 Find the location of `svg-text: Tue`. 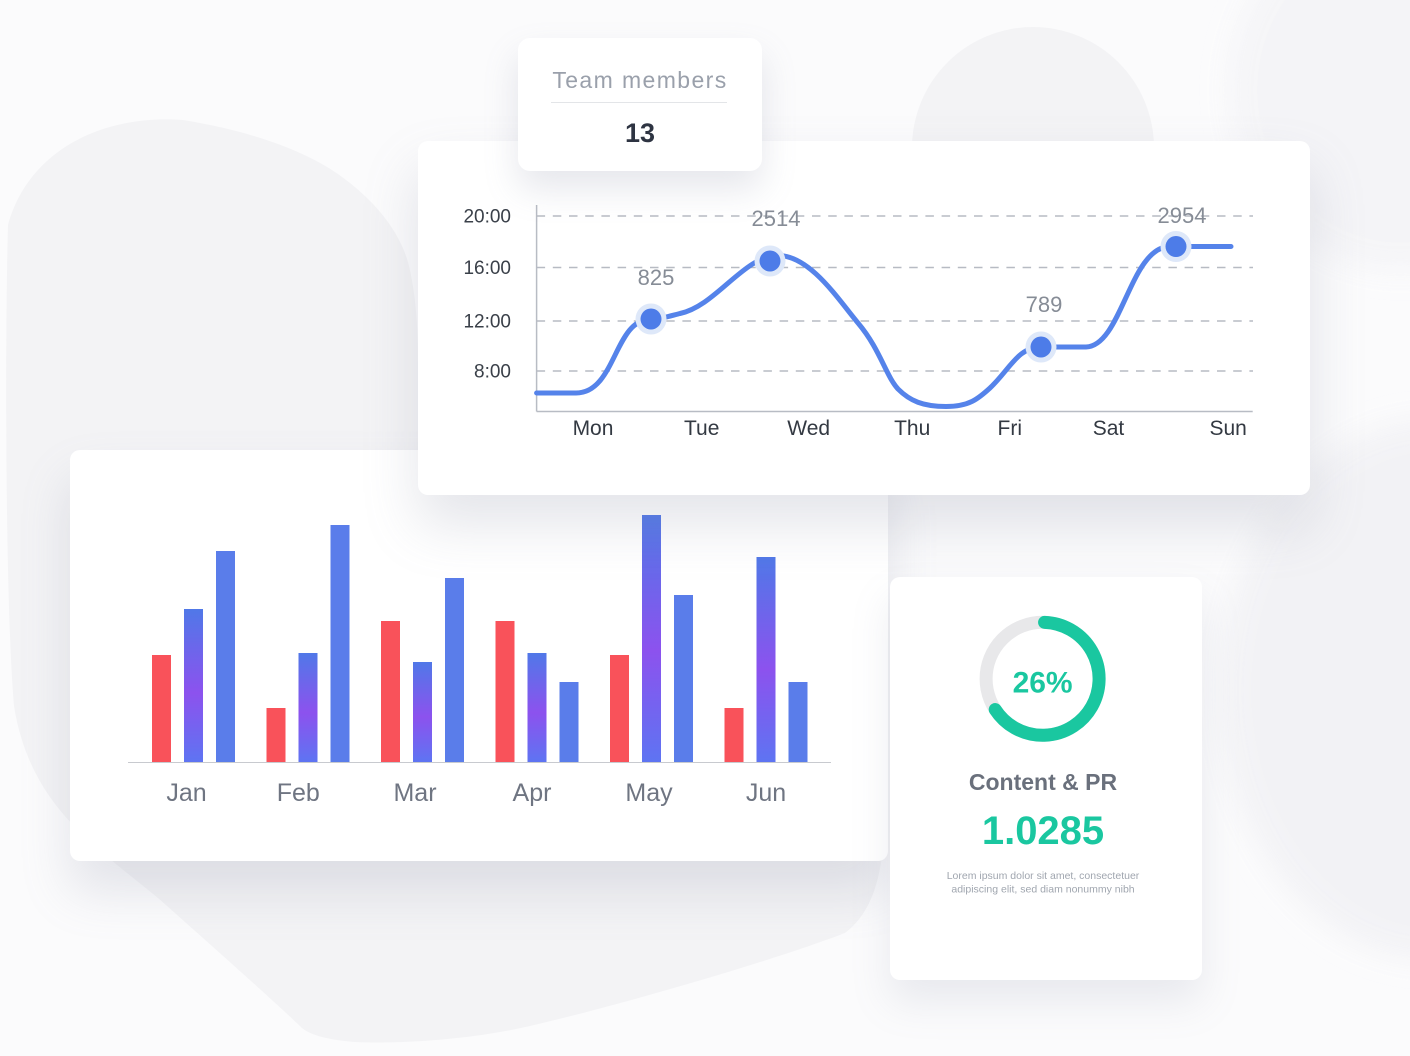

svg-text: Tue is located at coordinates (701, 428).